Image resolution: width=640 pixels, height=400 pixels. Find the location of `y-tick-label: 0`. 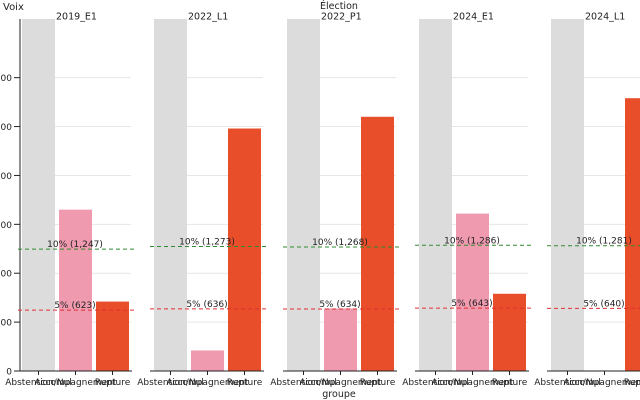

y-tick-label: 0 is located at coordinates (9, 373).